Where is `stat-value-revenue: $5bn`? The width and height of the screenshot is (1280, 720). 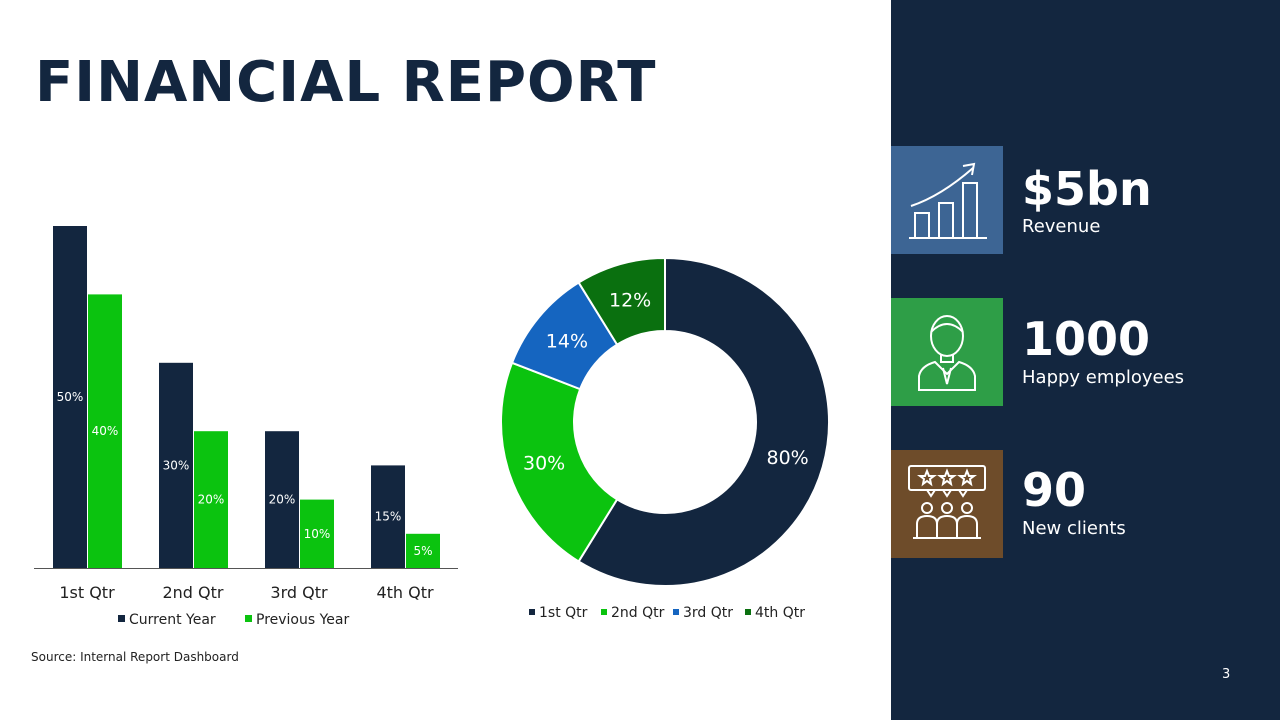
stat-value-revenue: $5bn is located at coordinates (1087, 189).